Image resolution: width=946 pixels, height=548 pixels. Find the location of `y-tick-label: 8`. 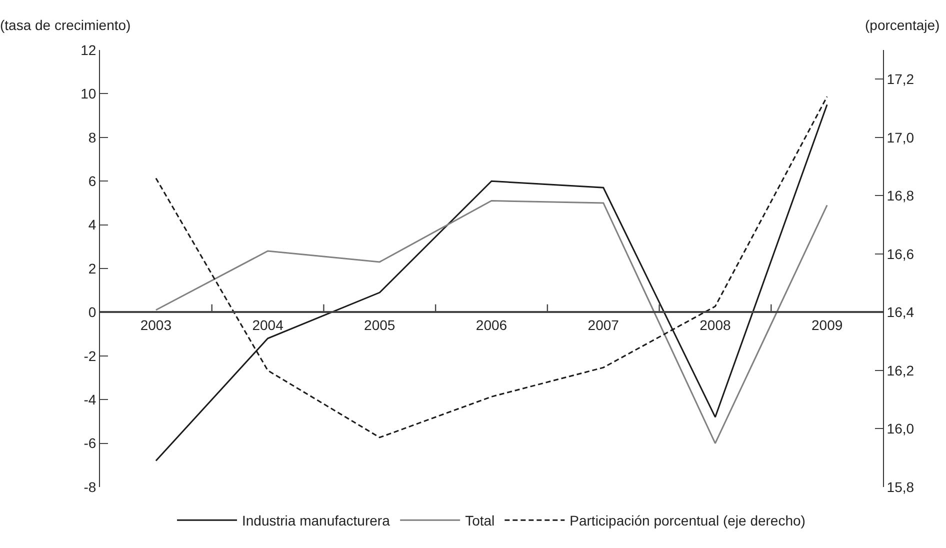

y-tick-label: 8 is located at coordinates (92, 137).